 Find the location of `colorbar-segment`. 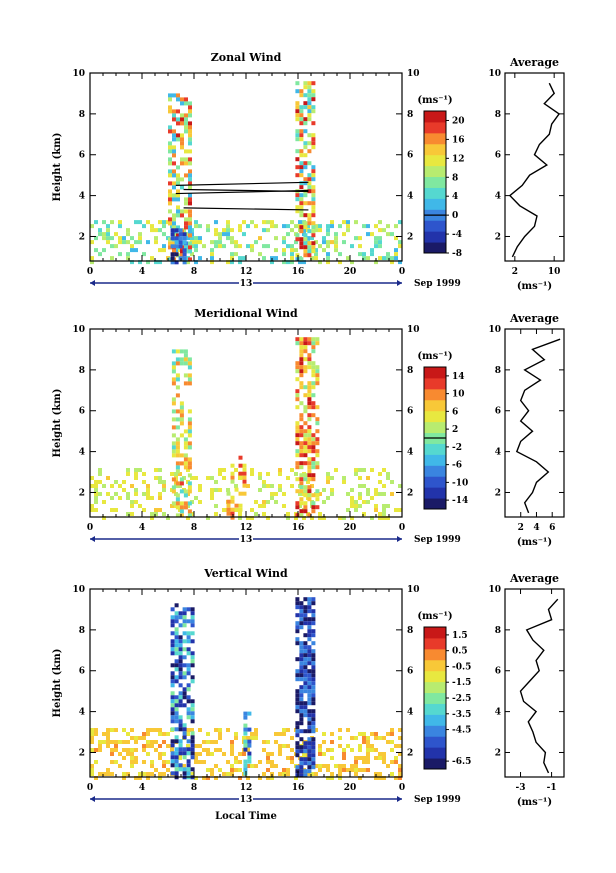

colorbar-segment is located at coordinates (435, 237).